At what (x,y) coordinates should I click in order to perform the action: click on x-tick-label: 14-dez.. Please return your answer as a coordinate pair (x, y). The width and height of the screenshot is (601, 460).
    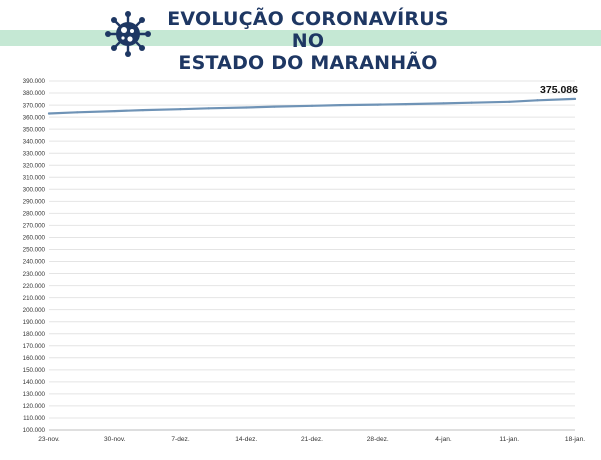
    Looking at the image, I should click on (246, 439).